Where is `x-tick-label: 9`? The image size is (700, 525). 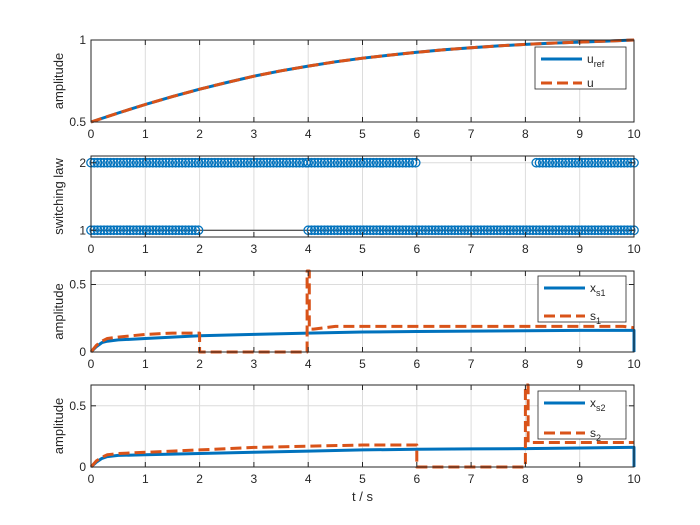 x-tick-label: 9 is located at coordinates (579, 364).